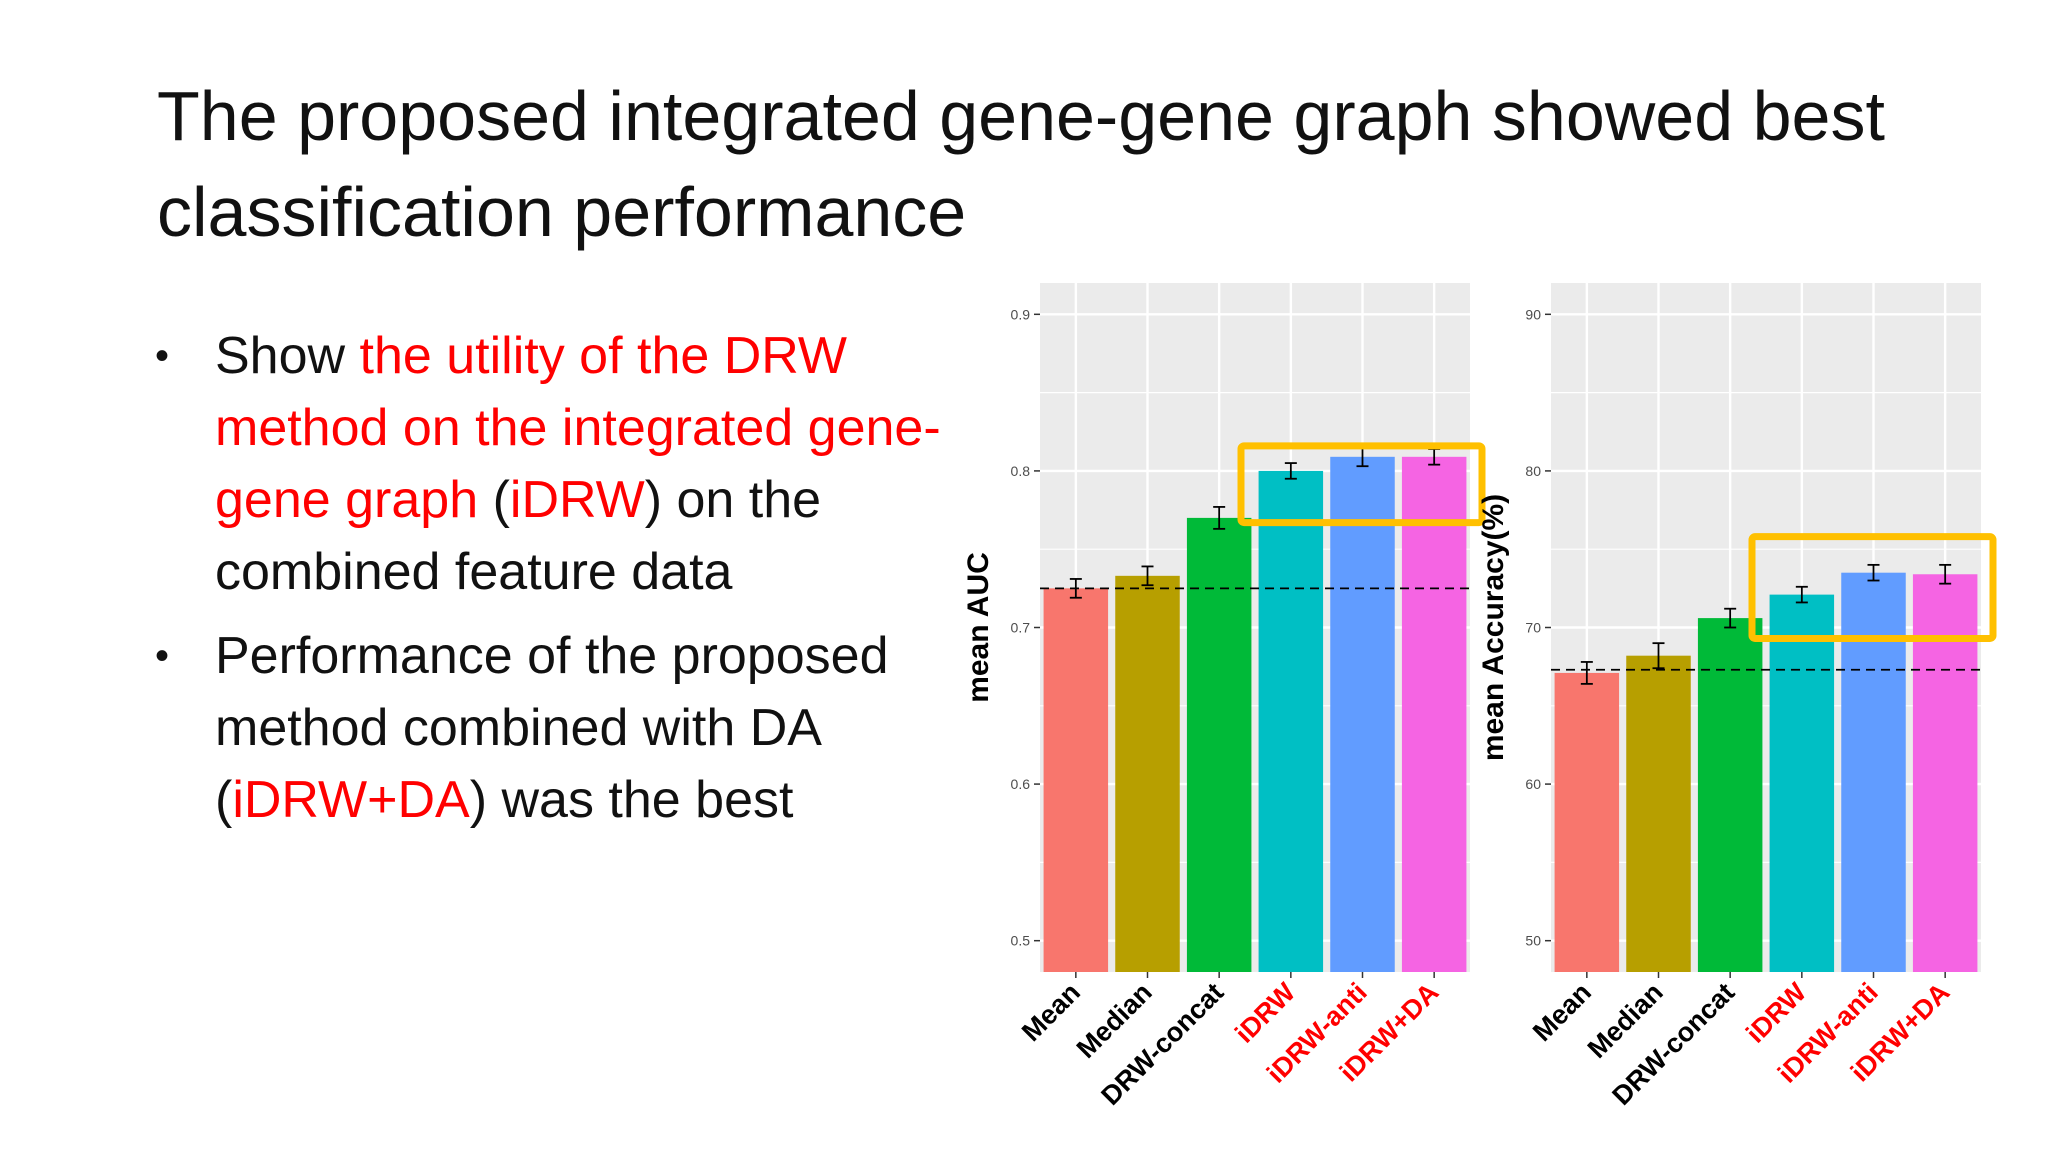 The image size is (2048, 1152). What do you see at coordinates (978, 627) in the screenshot?
I see `y-axis-title: mean AUC` at bounding box center [978, 627].